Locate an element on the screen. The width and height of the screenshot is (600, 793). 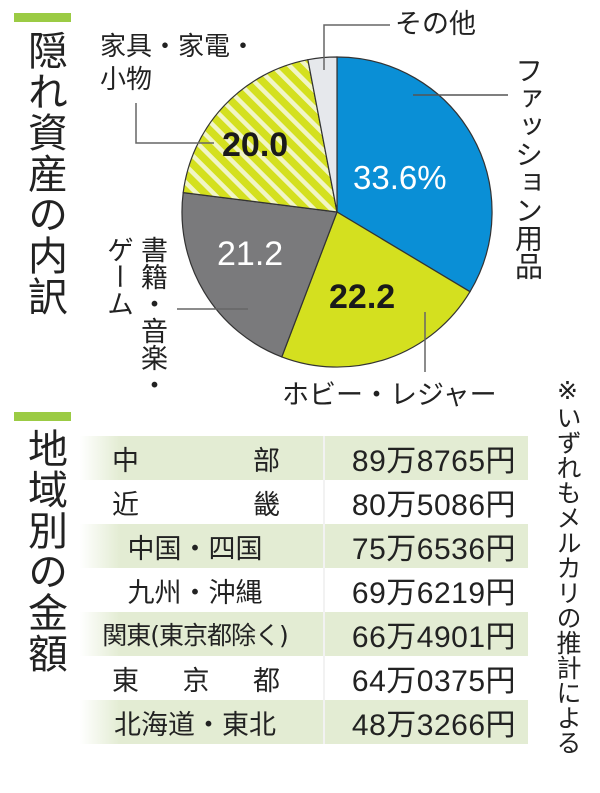
region-text: 東 is located at coordinates (125, 681).